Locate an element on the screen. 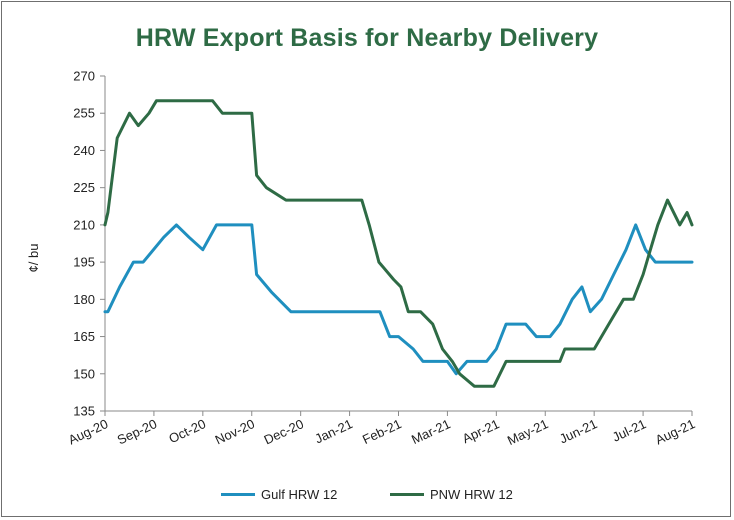 The height and width of the screenshot is (520, 734). y-tick-label: 240 is located at coordinates (84, 150).